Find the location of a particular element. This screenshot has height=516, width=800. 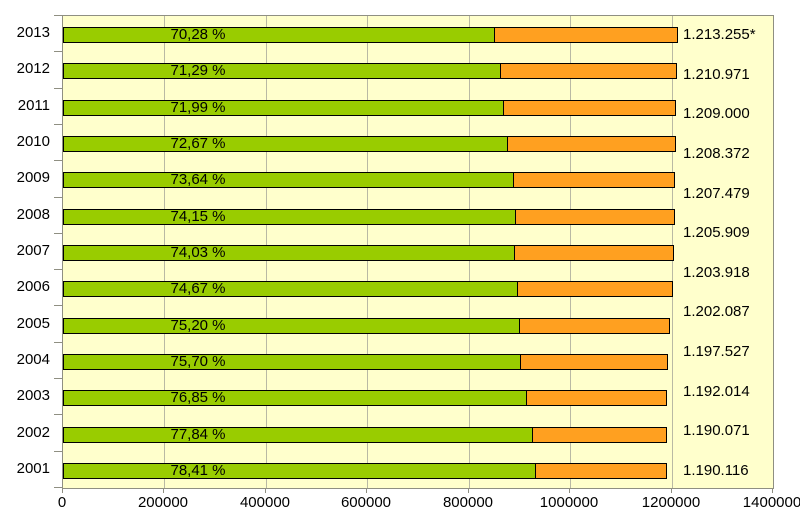

year-label-2001: 2001 is located at coordinates (33, 468).